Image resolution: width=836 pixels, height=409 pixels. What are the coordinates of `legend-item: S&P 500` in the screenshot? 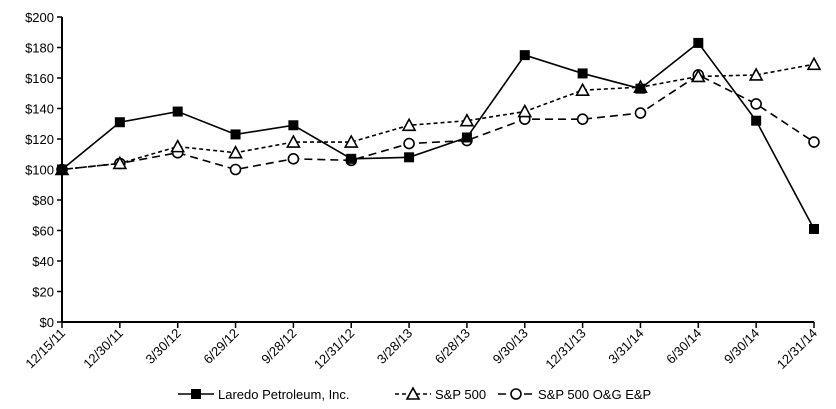 It's located at (440, 394).